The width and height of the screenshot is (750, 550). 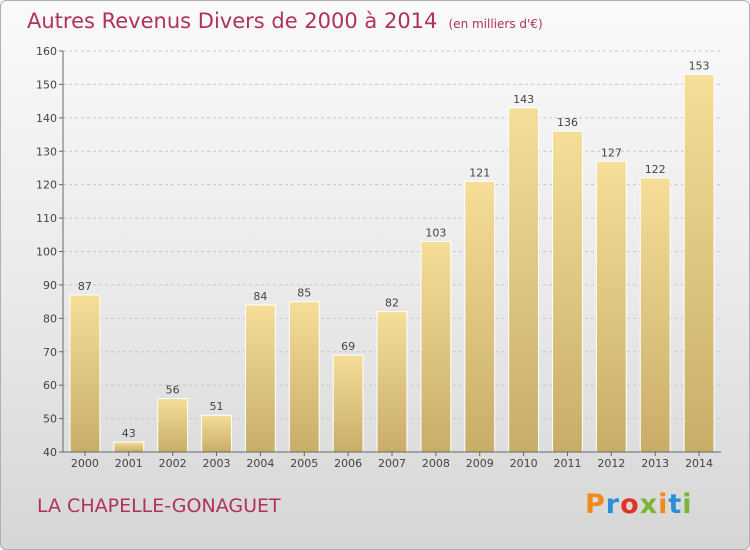 I want to click on x-tick-label: 2006, so click(x=348, y=463).